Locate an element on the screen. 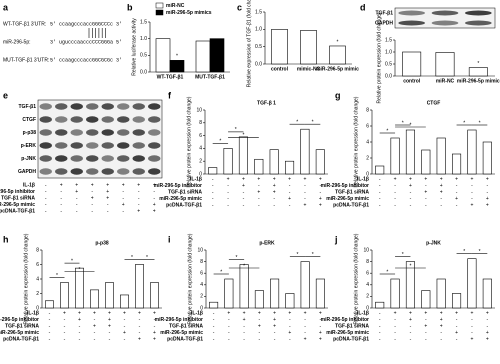 This screenshot has width=500, height=364. treatment-name: pcDNA-TGF-β1 is located at coordinates (185, 339).